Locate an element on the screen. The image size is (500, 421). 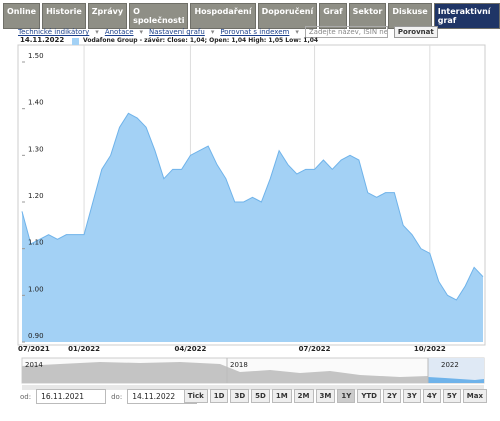
date-range: od: 16.11.2021 do: 14.11.2022 is located at coordinates (109, 396).